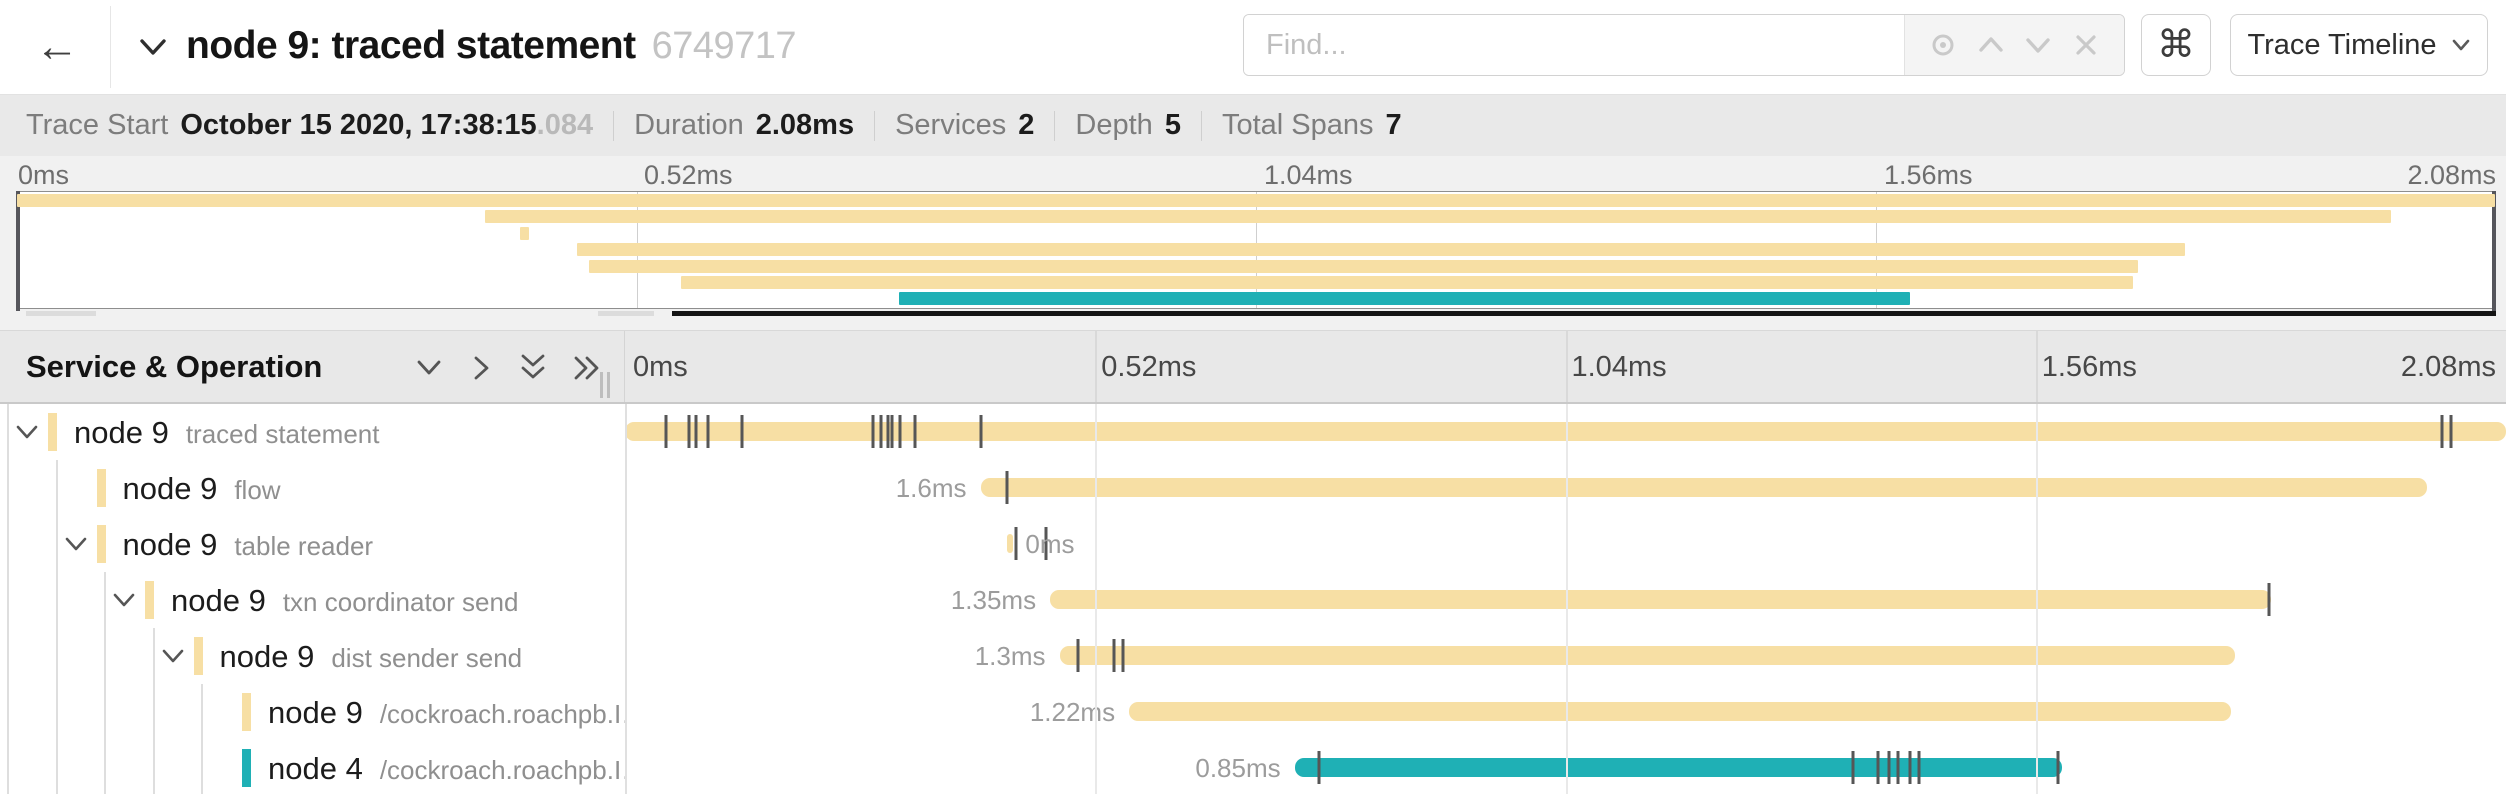 This screenshot has width=2506, height=794. Describe the element at coordinates (931, 488) in the screenshot. I see `span-duration-label: 1.6ms` at that location.